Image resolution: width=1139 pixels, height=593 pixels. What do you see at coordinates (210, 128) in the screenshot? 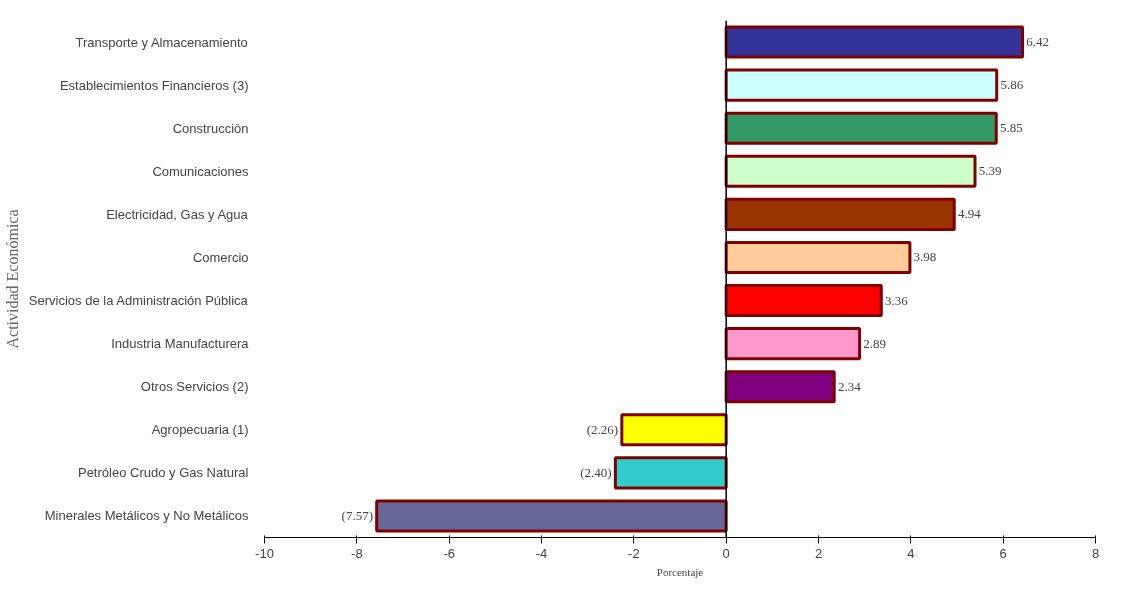
I see `y-tick-label: Construcción` at bounding box center [210, 128].